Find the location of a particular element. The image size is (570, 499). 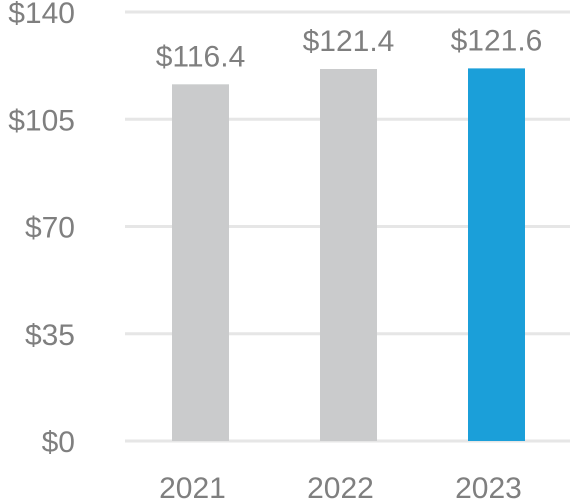

y-tick-label: $140 is located at coordinates (41, 15).